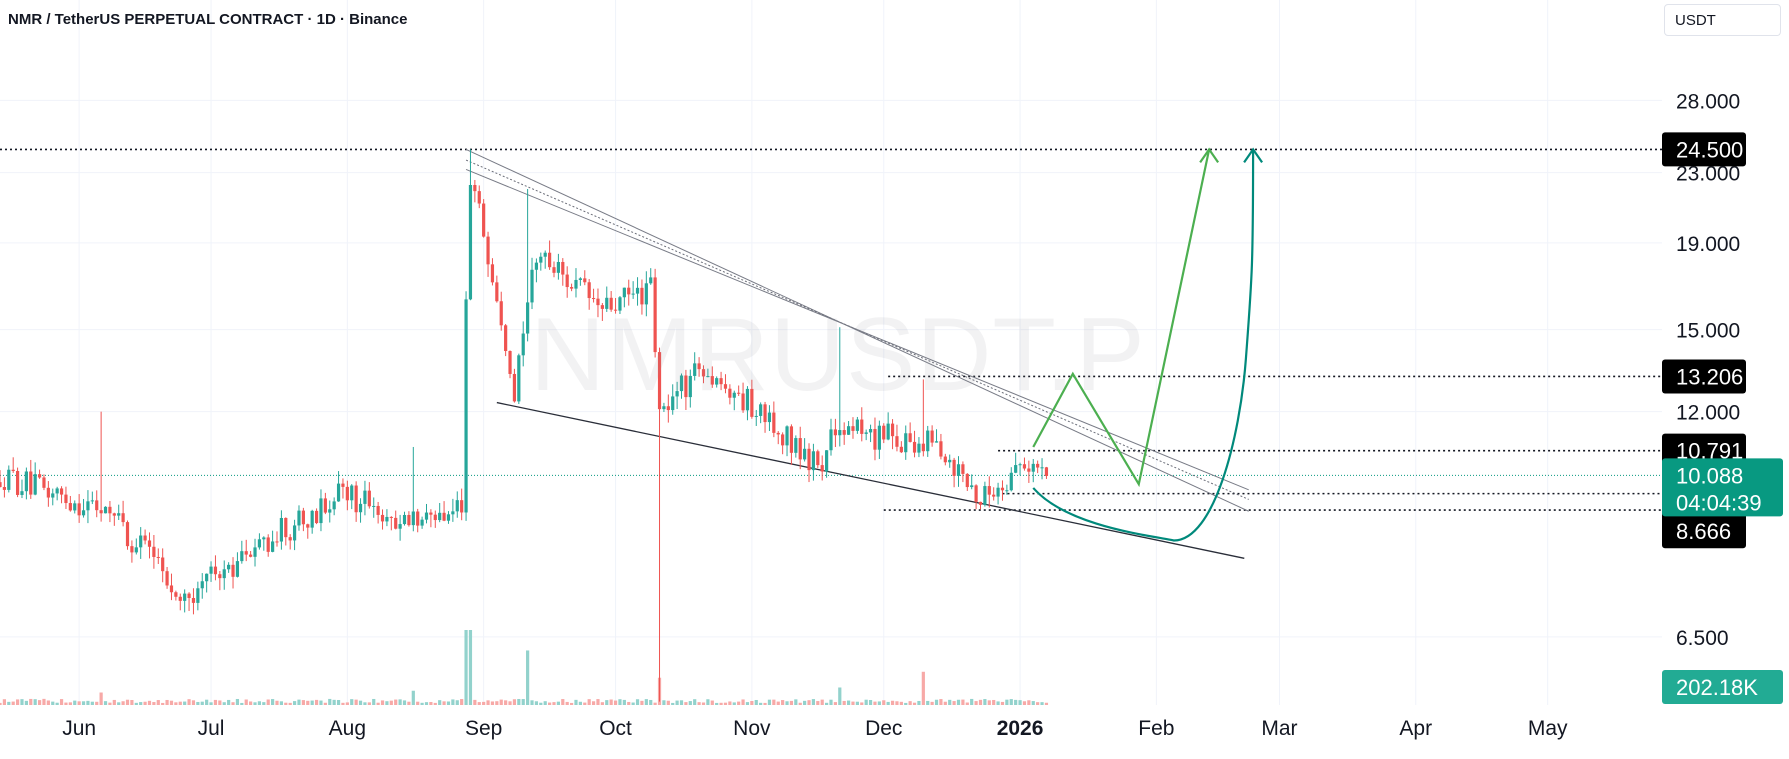  I want to click on time-axis: Jun Jul Aug Sep Oct Nov Dec 2026 Feb Mar Apr May, so click(815, 728).